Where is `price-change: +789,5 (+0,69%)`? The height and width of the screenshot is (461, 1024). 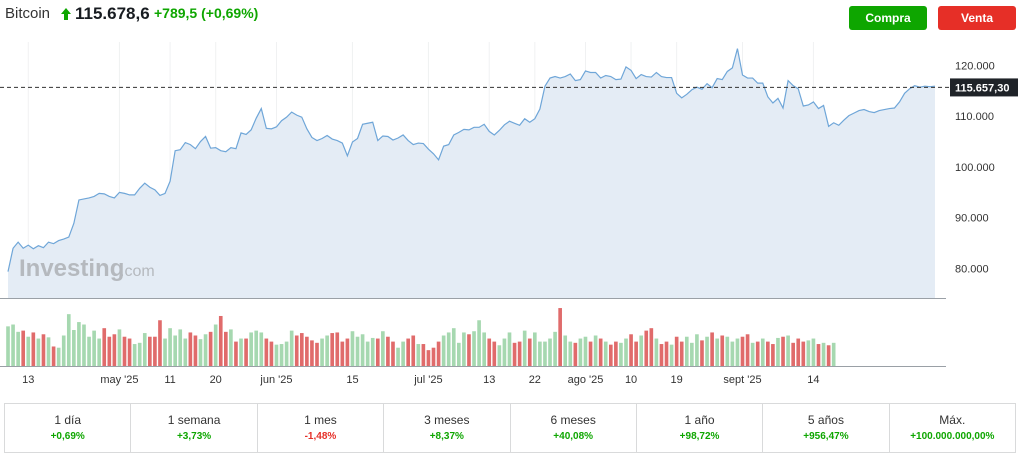
price-change: +789,5 (+0,69%) is located at coordinates (206, 13).